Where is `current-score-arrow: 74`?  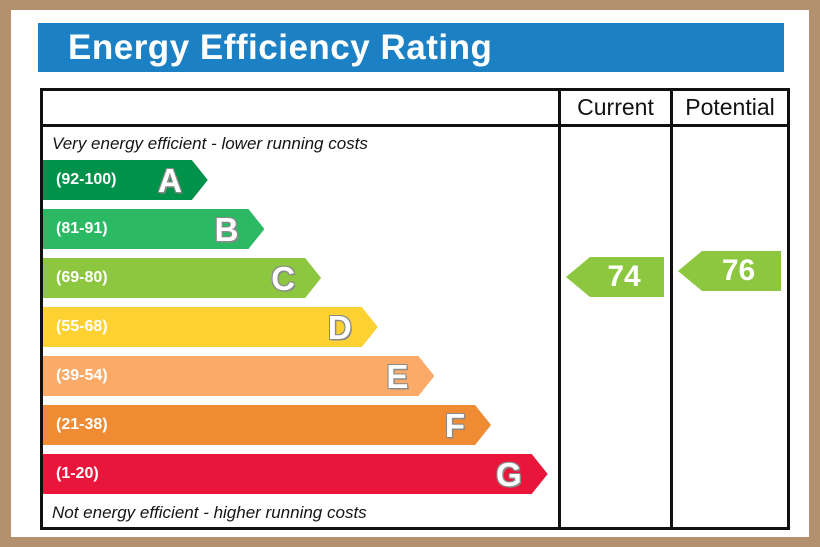
current-score-arrow: 74 is located at coordinates (615, 277).